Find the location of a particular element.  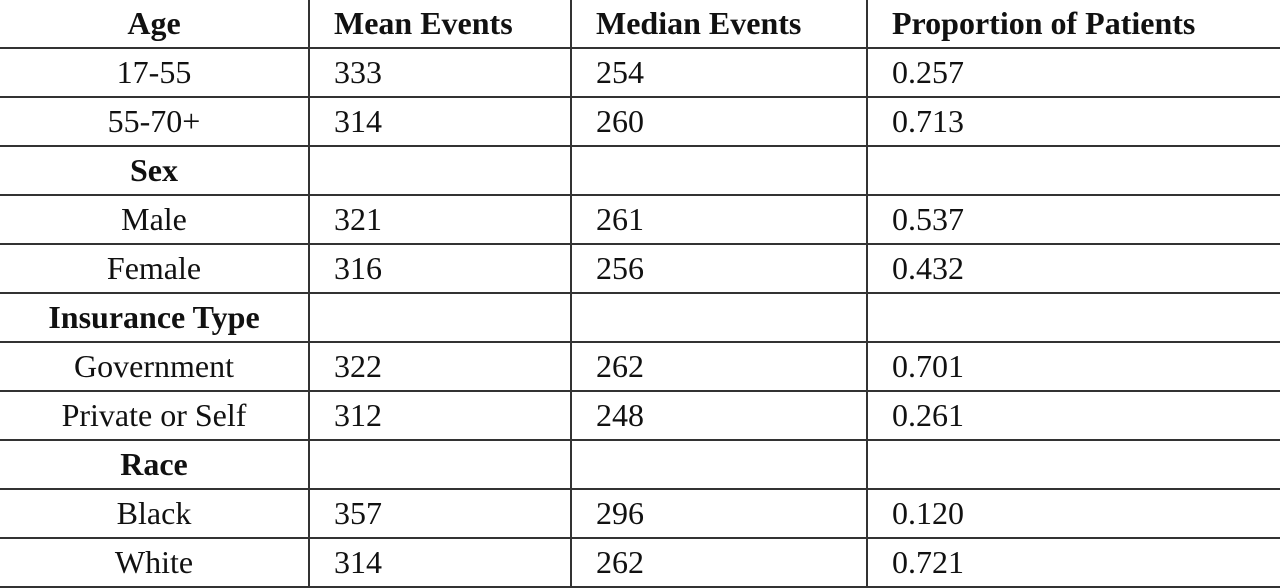

data-row: Male 321 261 0.537 is located at coordinates (640, 220).